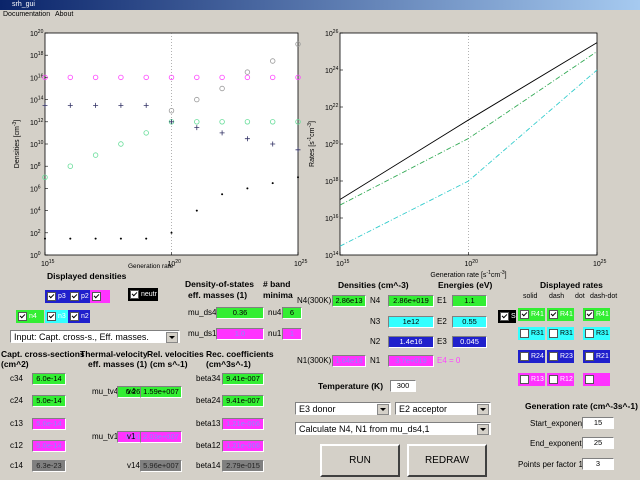  What do you see at coordinates (447, 460) in the screenshot?
I see `button: REDRAW` at bounding box center [447, 460].